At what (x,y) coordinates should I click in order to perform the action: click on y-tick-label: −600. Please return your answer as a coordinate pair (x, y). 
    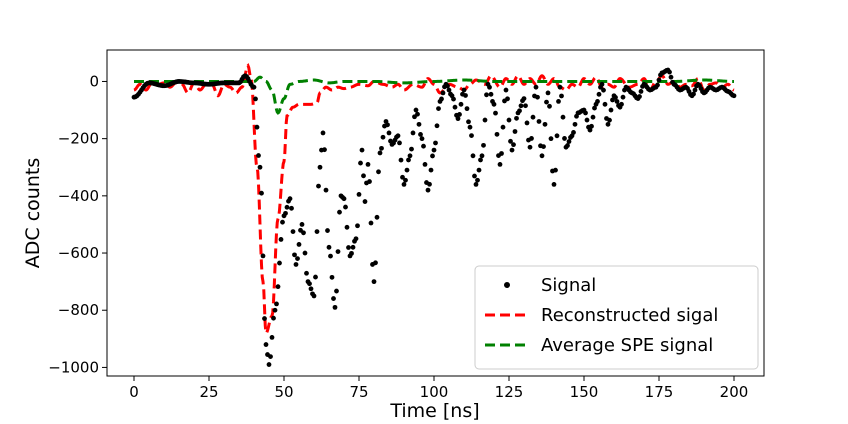
    Looking at the image, I should click on (78, 253).